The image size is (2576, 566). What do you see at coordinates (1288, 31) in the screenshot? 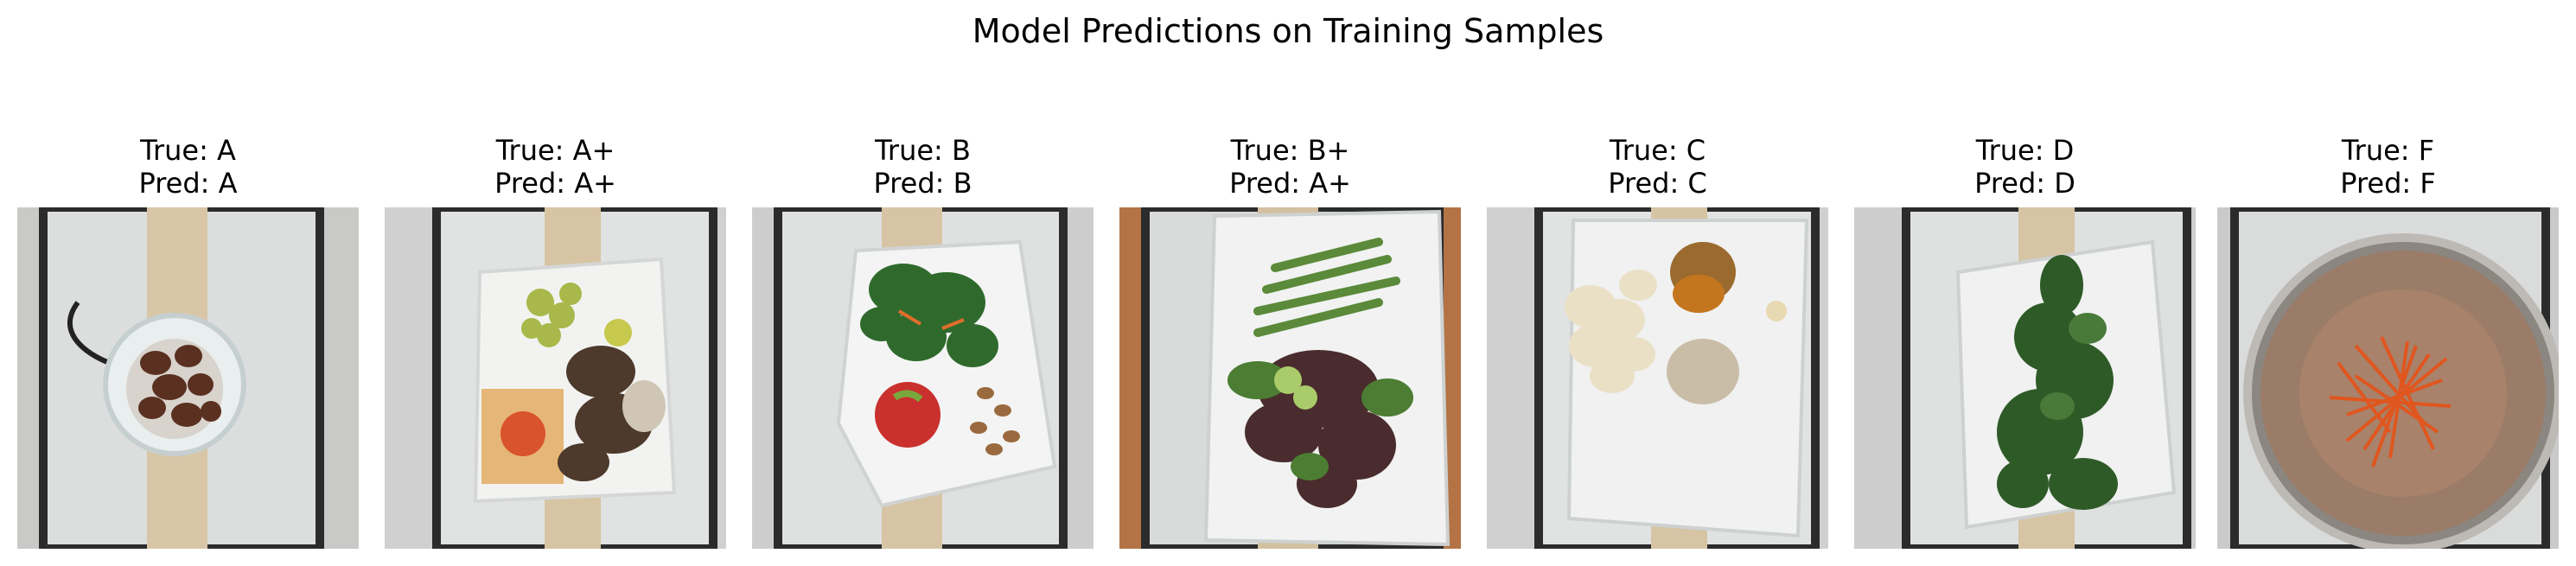
I see `figure-title: Model Predictions on Training Samples` at bounding box center [1288, 31].